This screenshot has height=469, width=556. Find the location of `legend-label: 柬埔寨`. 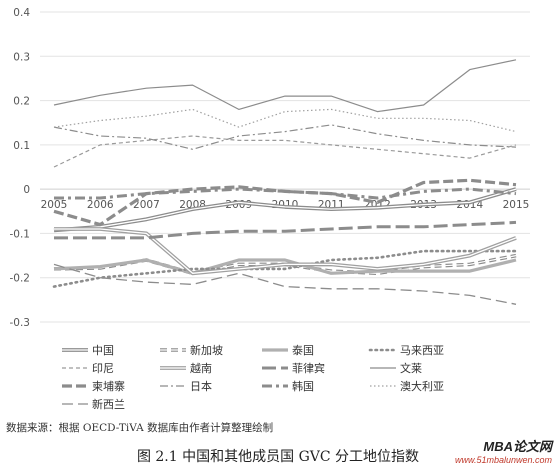

legend-label: 柬埔寨 is located at coordinates (108, 386).